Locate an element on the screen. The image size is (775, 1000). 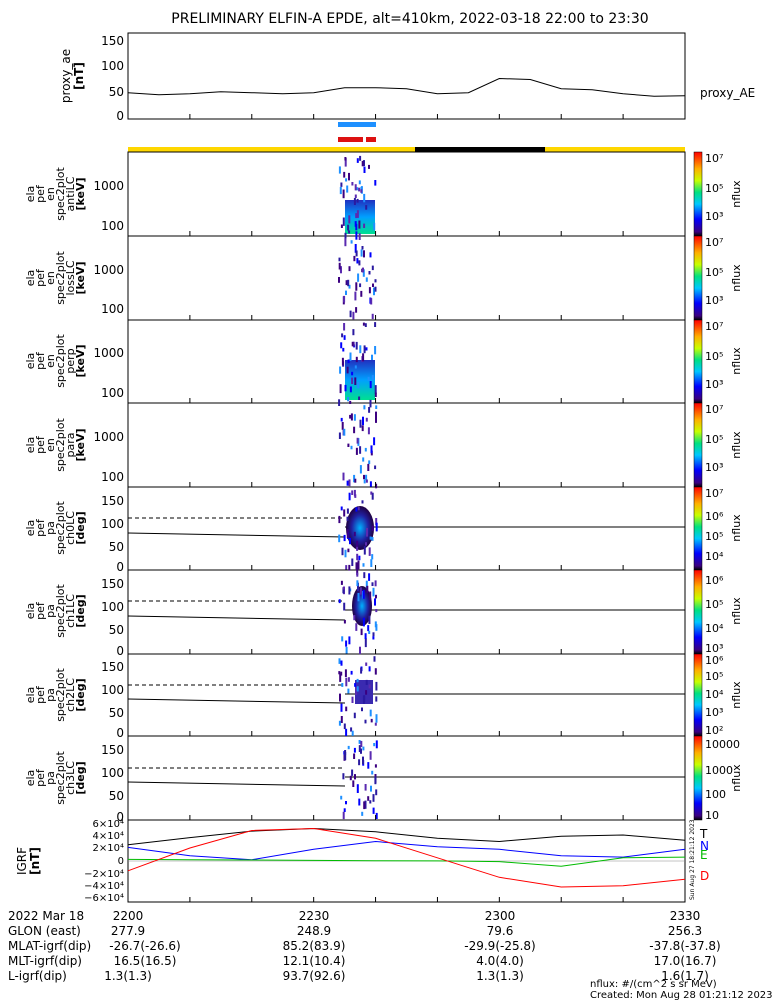
ylabel-line: ela is located at coordinates (30, 194).